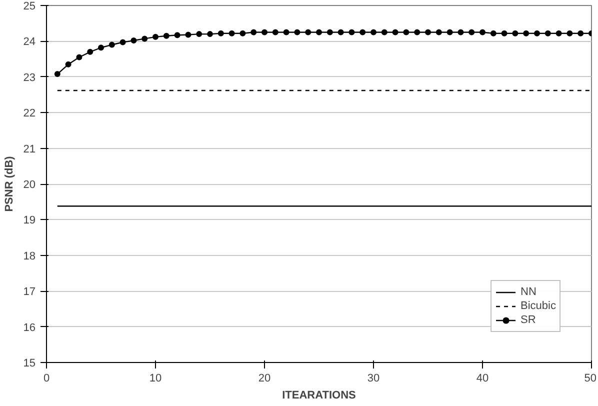 Image resolution: width=598 pixels, height=406 pixels. I want to click on y-tick-label: 19, so click(29, 220).